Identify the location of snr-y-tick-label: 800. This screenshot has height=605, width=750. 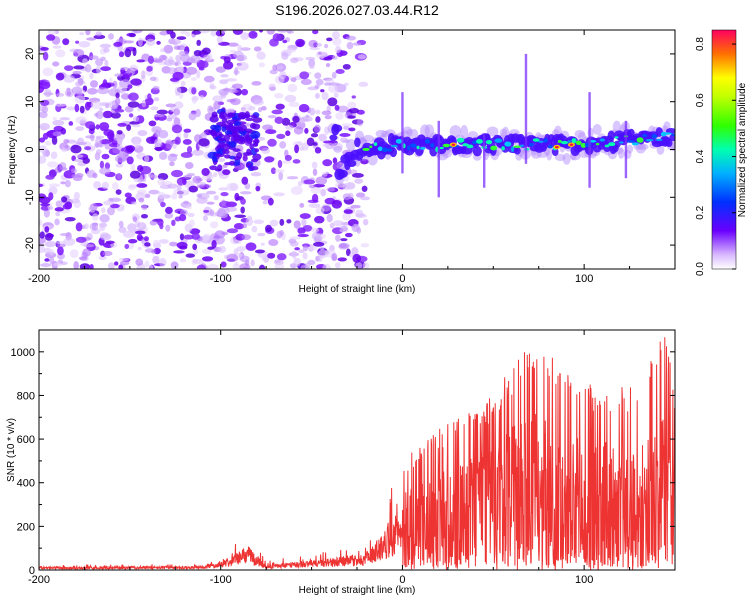
(26, 396).